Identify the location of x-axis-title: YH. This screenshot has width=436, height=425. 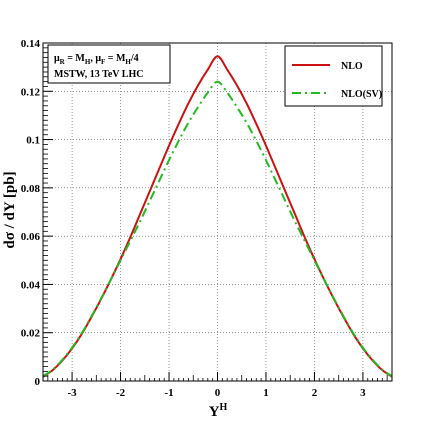
(218, 411).